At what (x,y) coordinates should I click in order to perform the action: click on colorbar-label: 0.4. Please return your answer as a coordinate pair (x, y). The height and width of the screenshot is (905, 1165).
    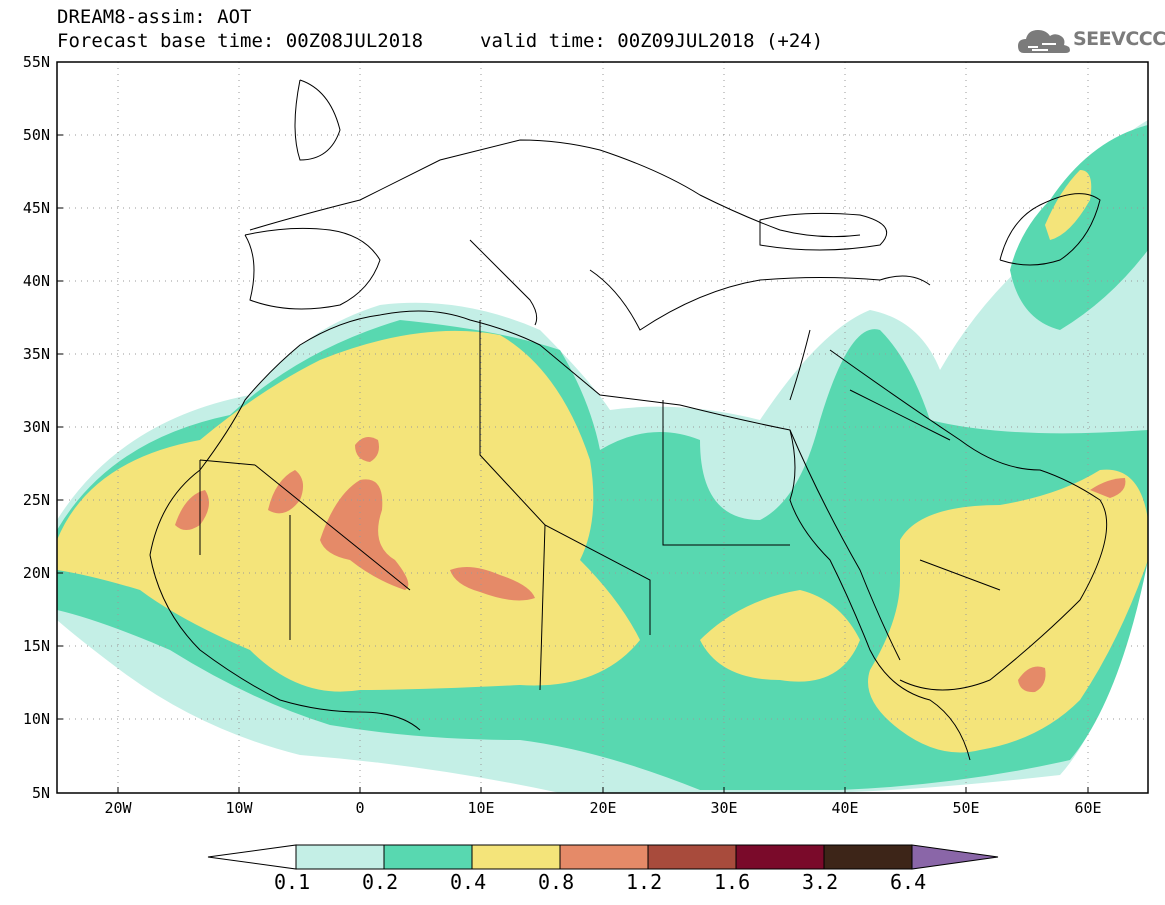
    Looking at the image, I should click on (468, 882).